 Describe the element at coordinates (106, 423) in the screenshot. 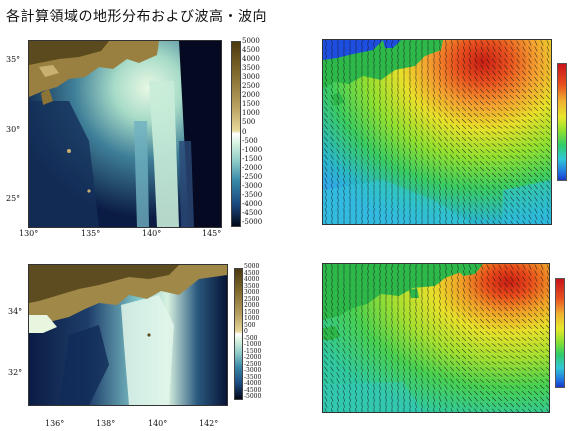

I see `lon-tick-138: 138°` at that location.